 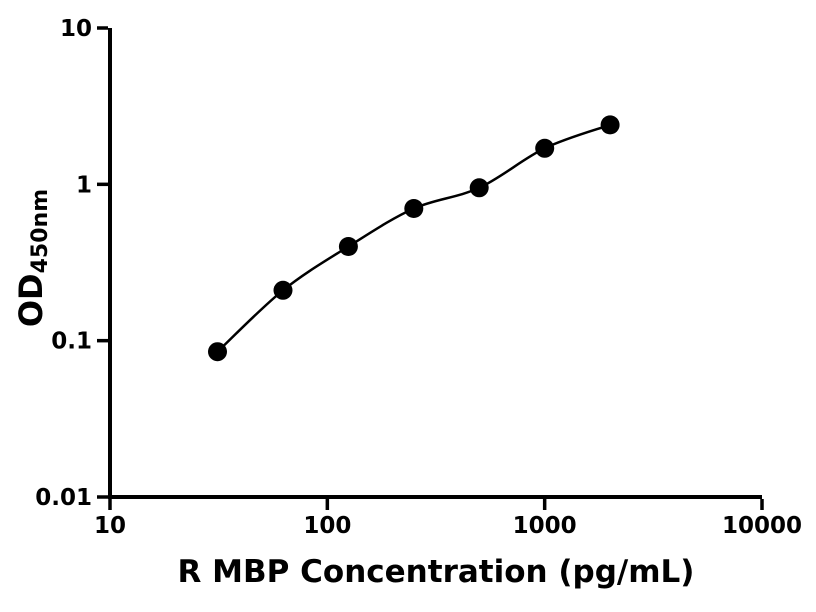 I want to click on y-axis-tick-label: 0.1, so click(x=71, y=342).